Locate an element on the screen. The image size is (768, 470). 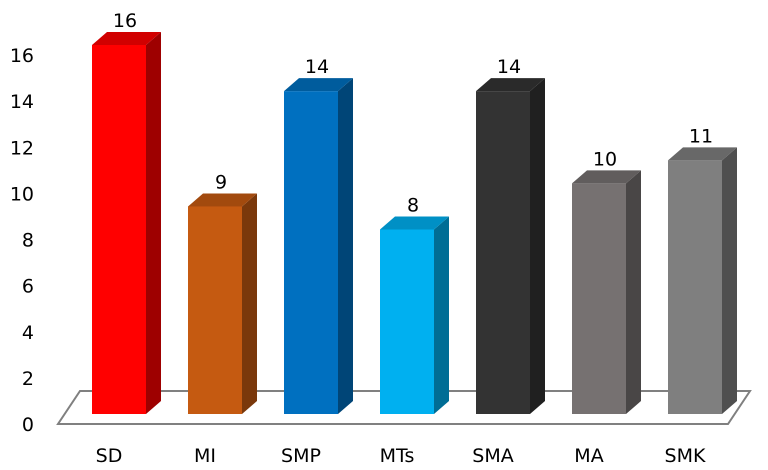
bar-ma is located at coordinates (606, 292).